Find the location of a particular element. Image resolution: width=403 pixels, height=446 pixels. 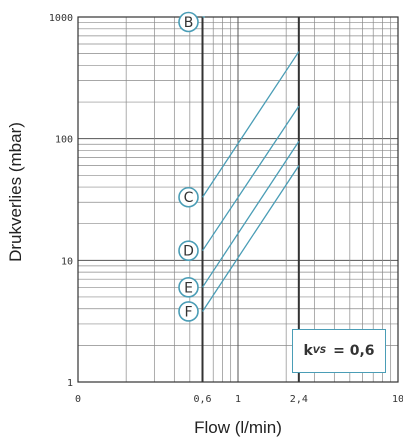

x-tick-label: 0,6 is located at coordinates (202, 399).